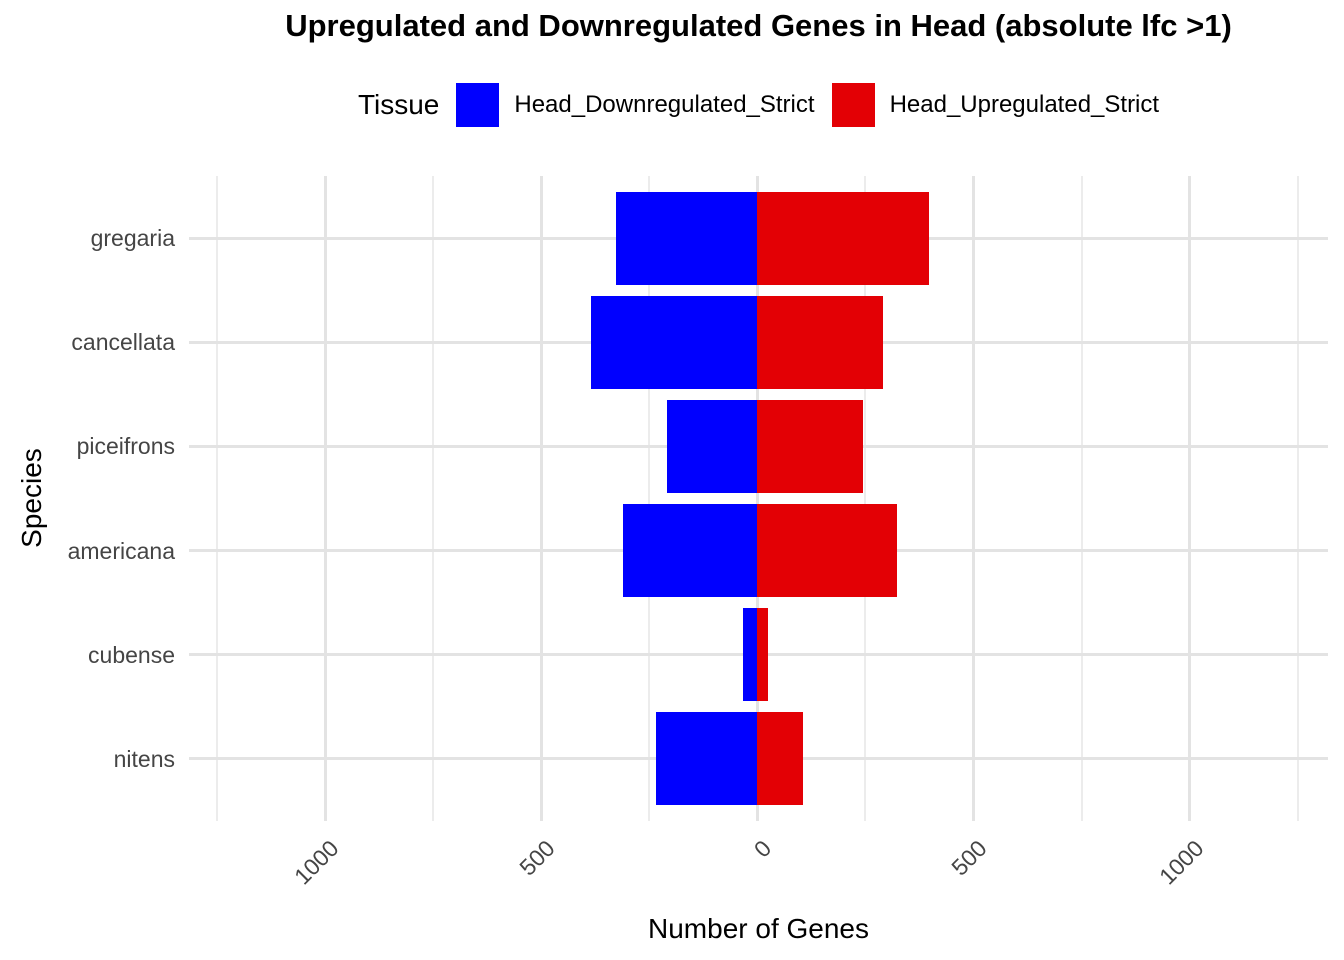  Describe the element at coordinates (674, 342) in the screenshot. I see `bar-downregulated-cancellata` at that location.